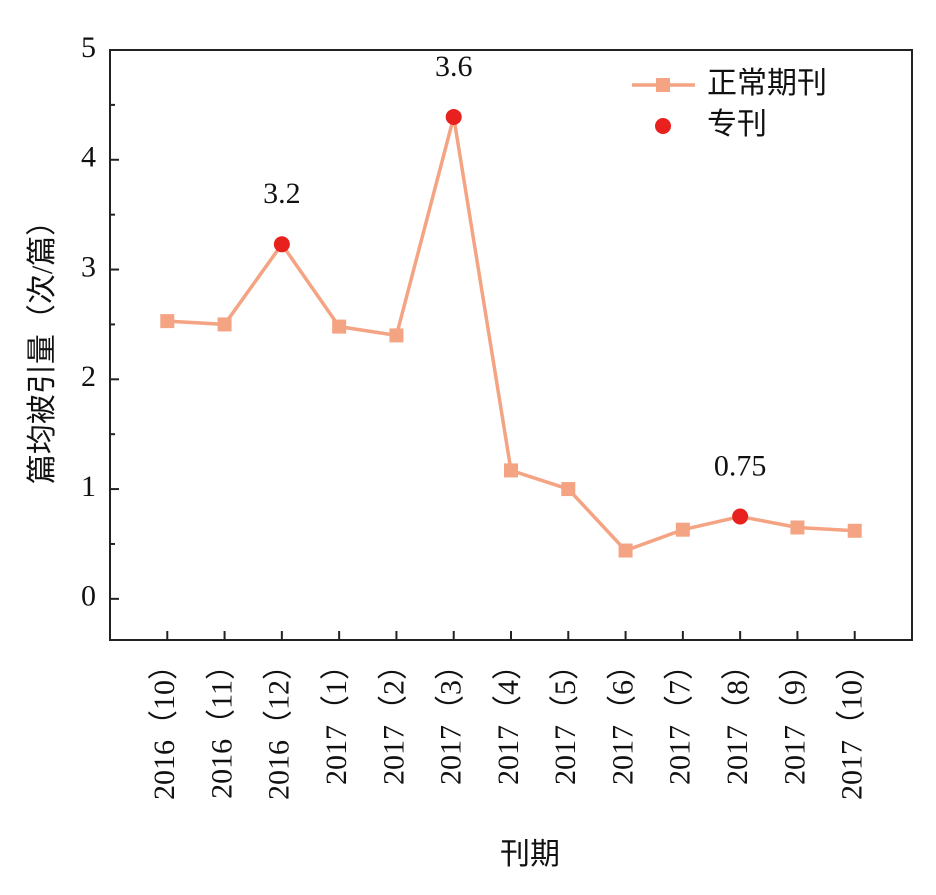 This screenshot has height=895, width=936. What do you see at coordinates (508, 717) in the screenshot?
I see `x-tick-label: 2017（4）` at bounding box center [508, 717].